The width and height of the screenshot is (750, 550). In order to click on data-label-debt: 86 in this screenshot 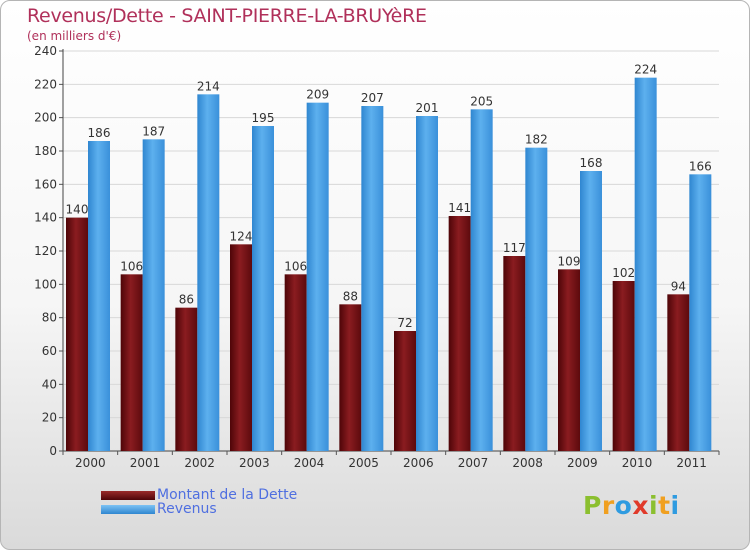, I will do `click(186, 300)`.